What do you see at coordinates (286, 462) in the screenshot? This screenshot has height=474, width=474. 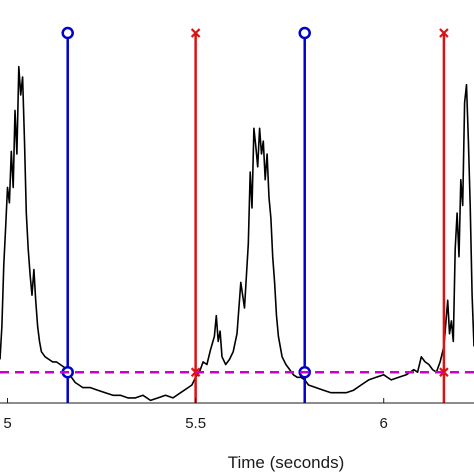 I see `x-axis-title: Time (seconds)` at bounding box center [286, 462].